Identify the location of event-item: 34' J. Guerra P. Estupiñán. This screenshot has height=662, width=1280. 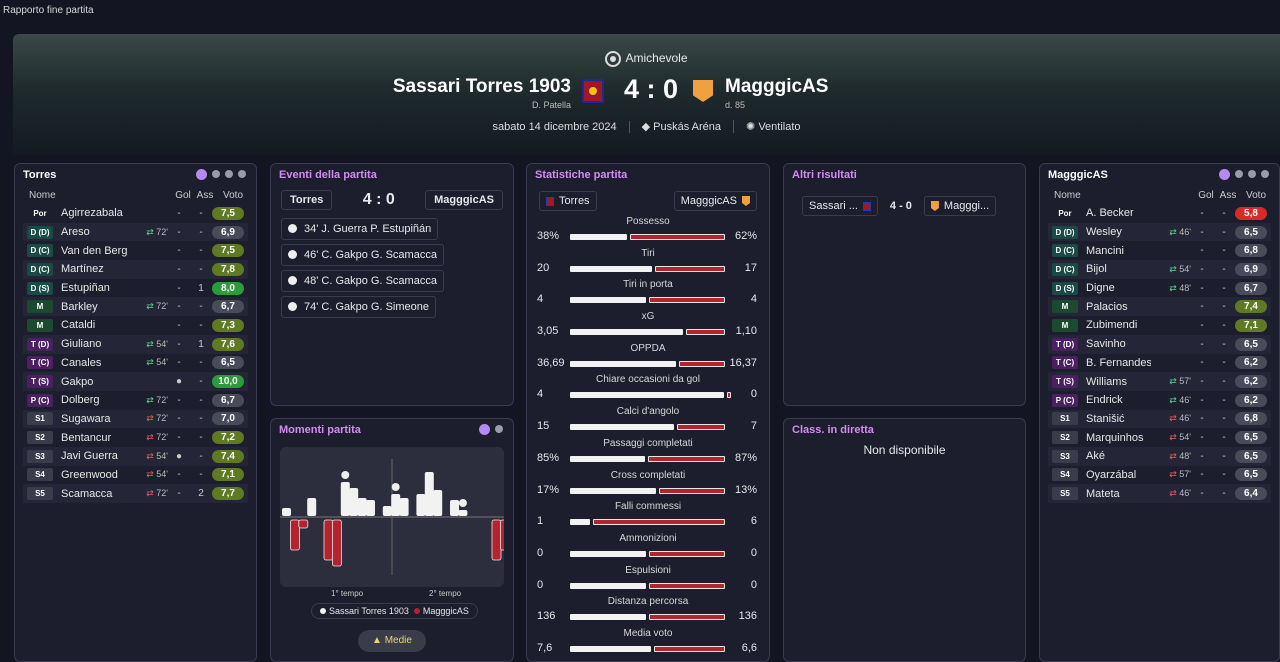
(360, 229).